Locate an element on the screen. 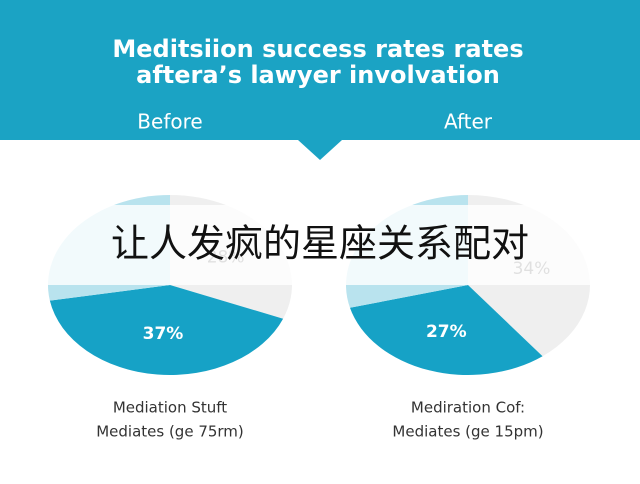 This screenshot has height=484, width=640. panel-title: Before is located at coordinates (169, 122).